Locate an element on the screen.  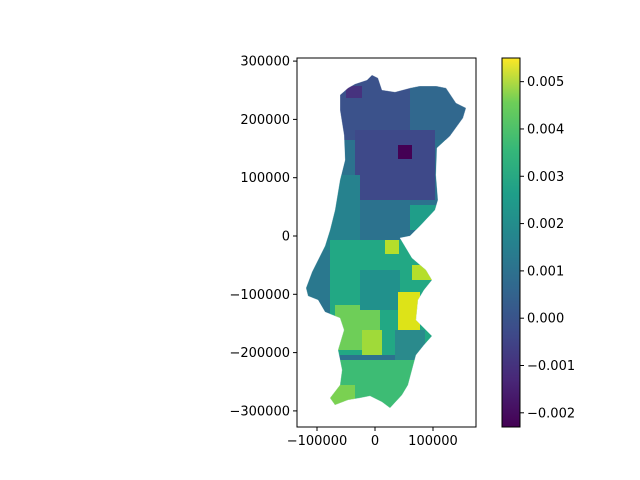
region-dark-spot is located at coordinates (405, 152).